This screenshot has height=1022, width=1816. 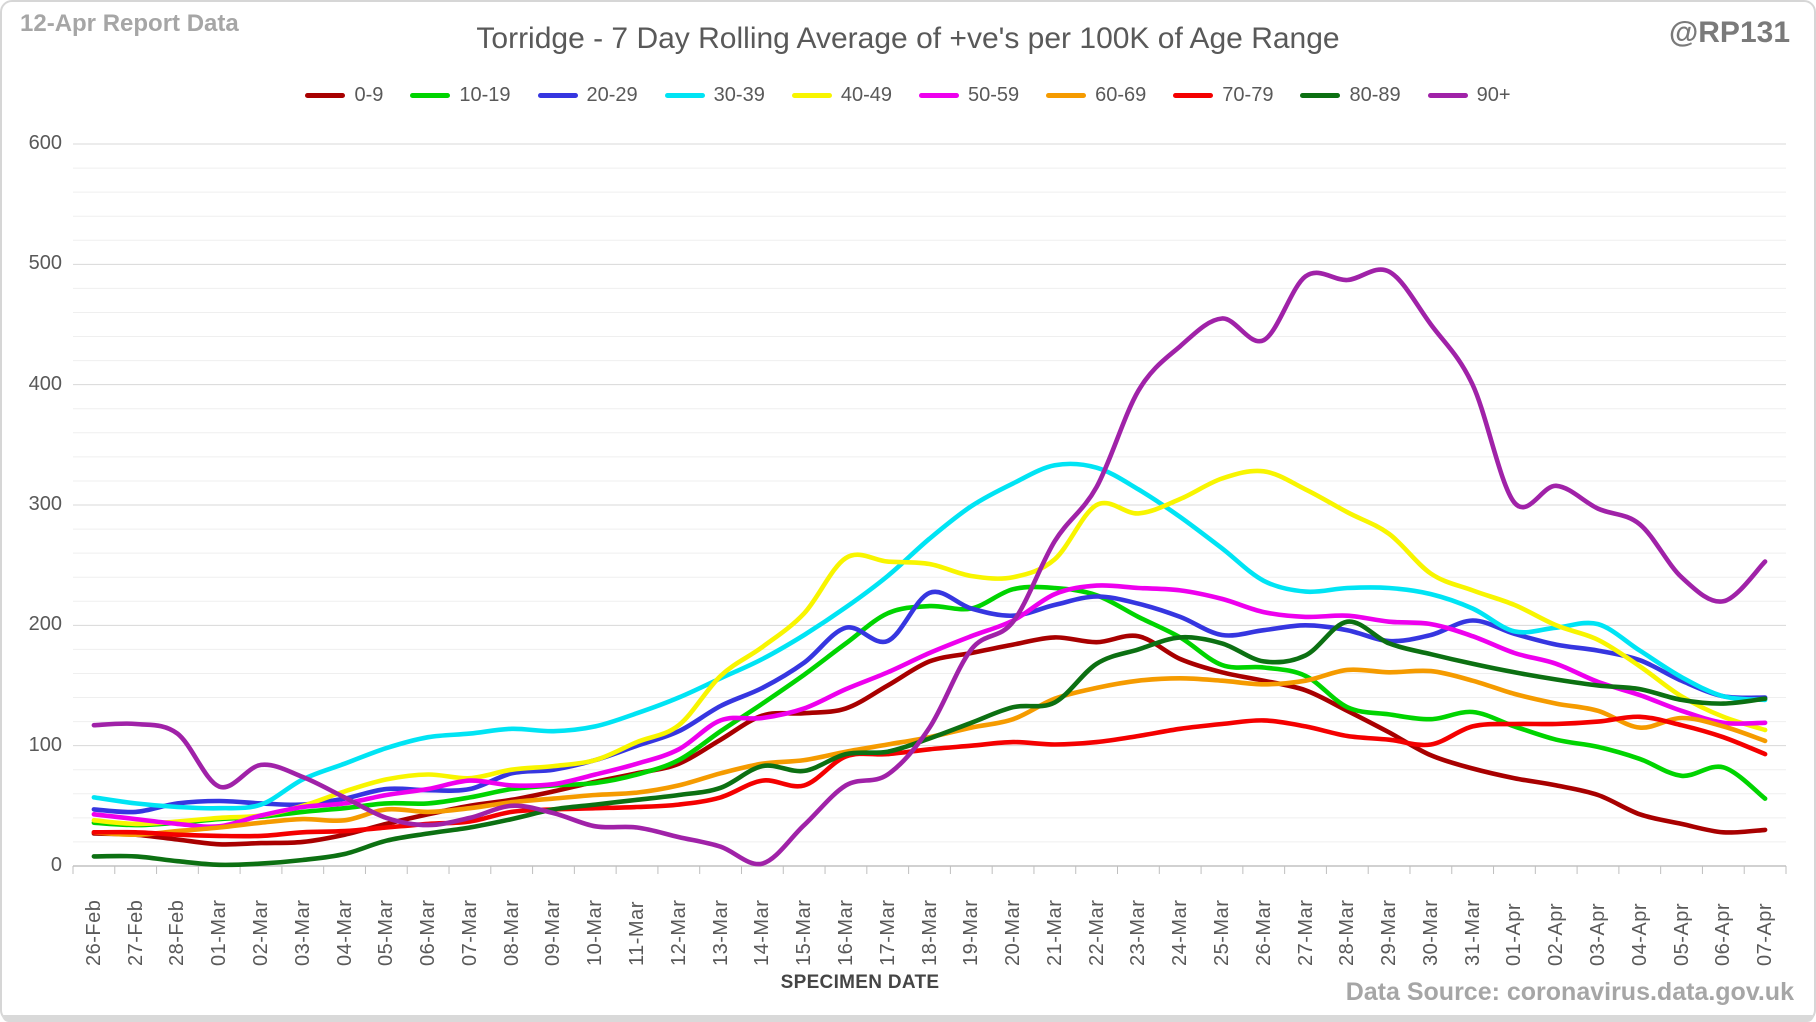 I want to click on x-axis-label-28-Mar: 28-Mar, so click(x=1347, y=932).